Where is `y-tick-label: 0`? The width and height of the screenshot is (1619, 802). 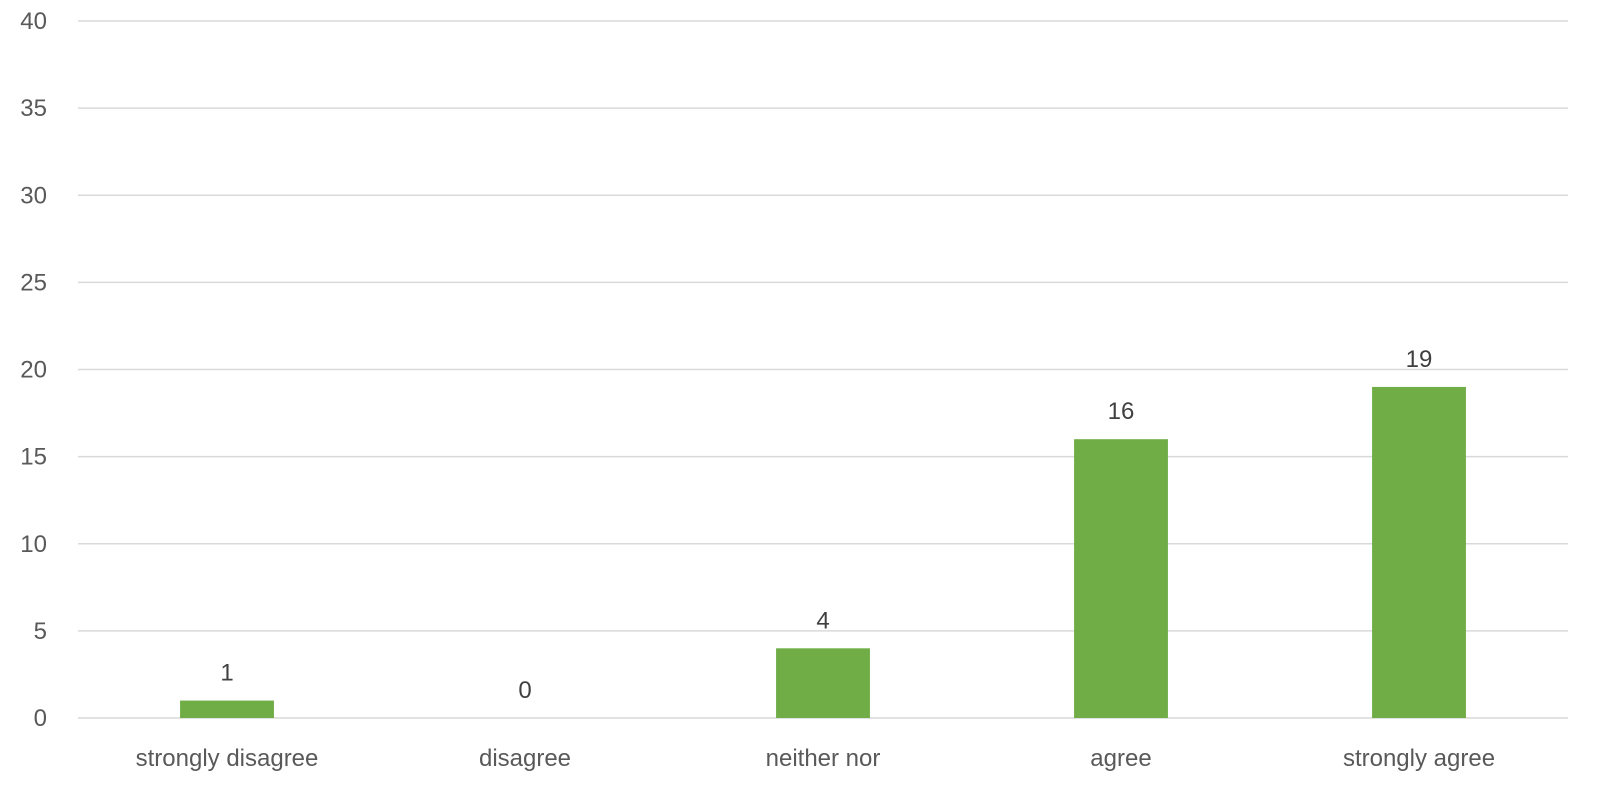
y-tick-label: 0 is located at coordinates (40, 718).